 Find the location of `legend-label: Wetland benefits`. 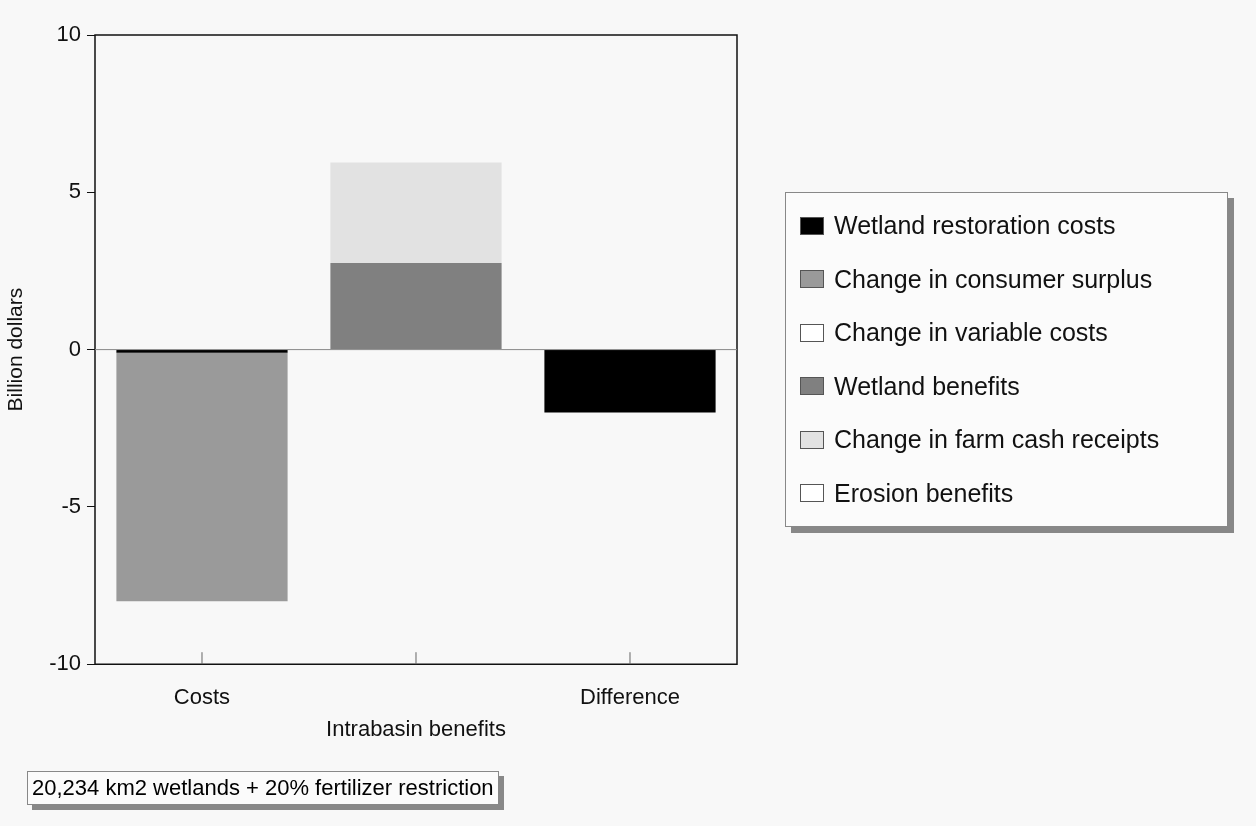

legend-label: Wetland benefits is located at coordinates (927, 386).